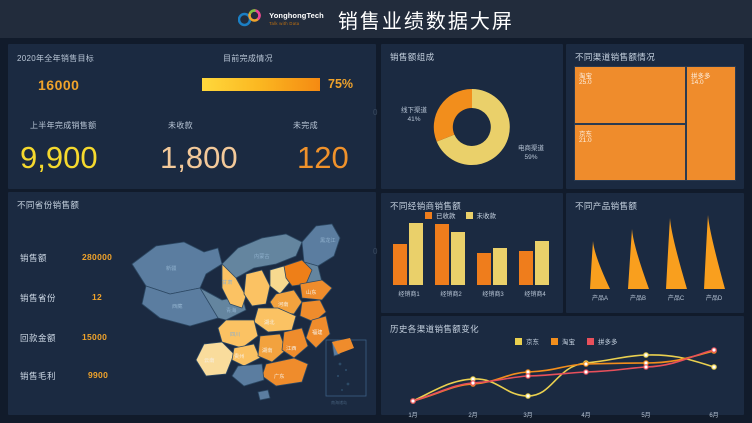  What do you see at coordinates (235, 334) in the screenshot?
I see `svg-text: 四川` at bounding box center [235, 334].